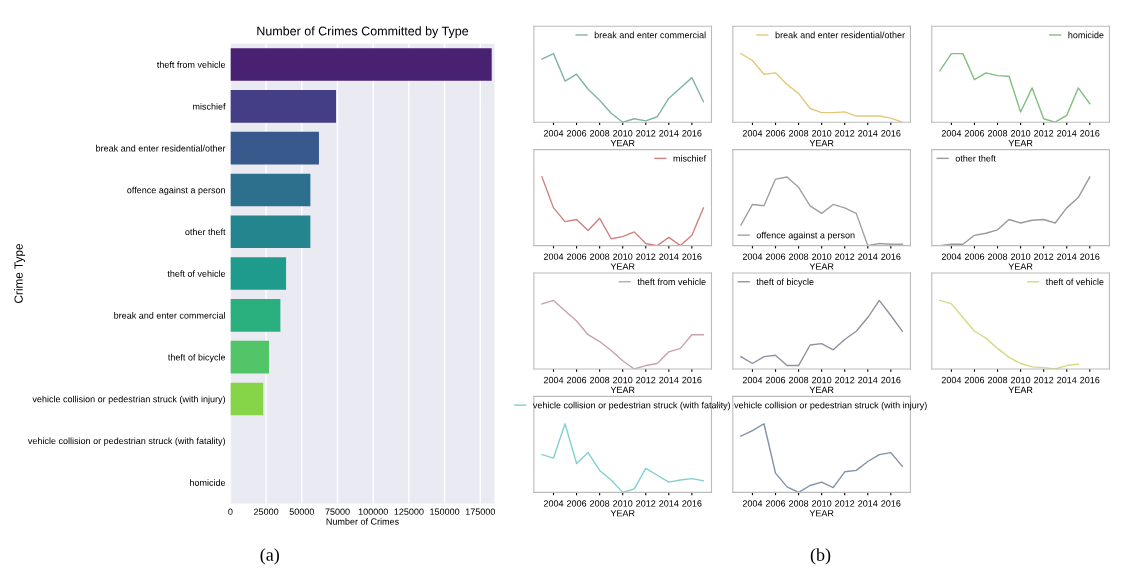  I want to click on y-tick-label: vehicle collision or pedestrian struck (with fatality), so click(126, 441).